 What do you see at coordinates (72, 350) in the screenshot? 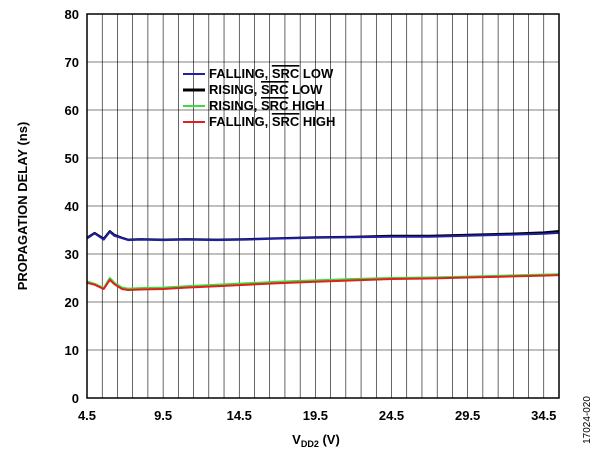
I see `y-tick-label: 10` at bounding box center [72, 350].